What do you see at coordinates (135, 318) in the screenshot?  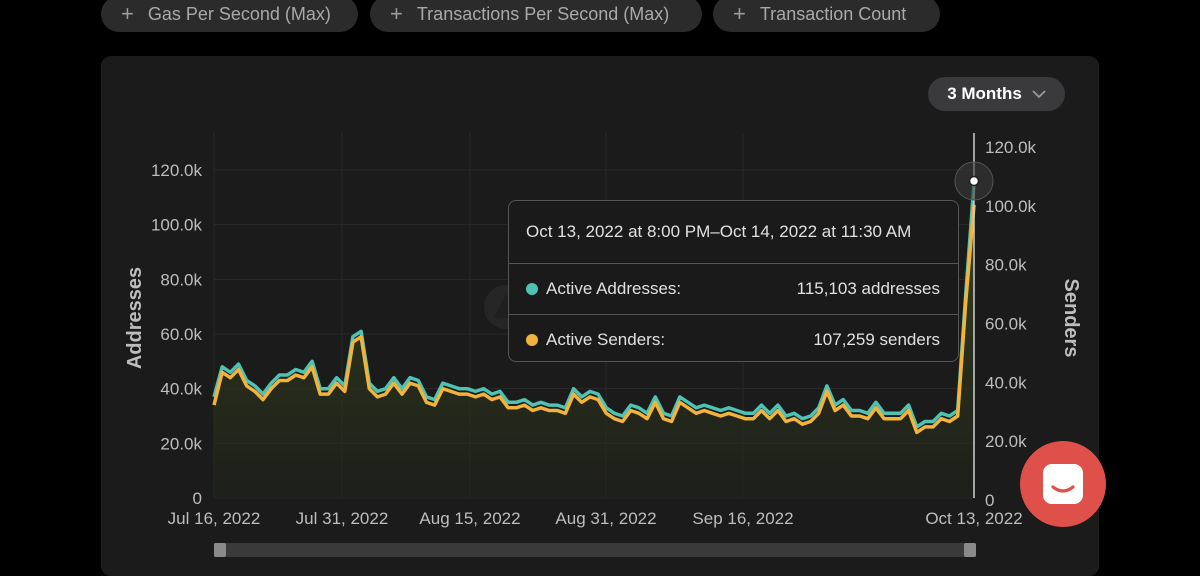 I see `y-axis-title-left: Addresses` at bounding box center [135, 318].